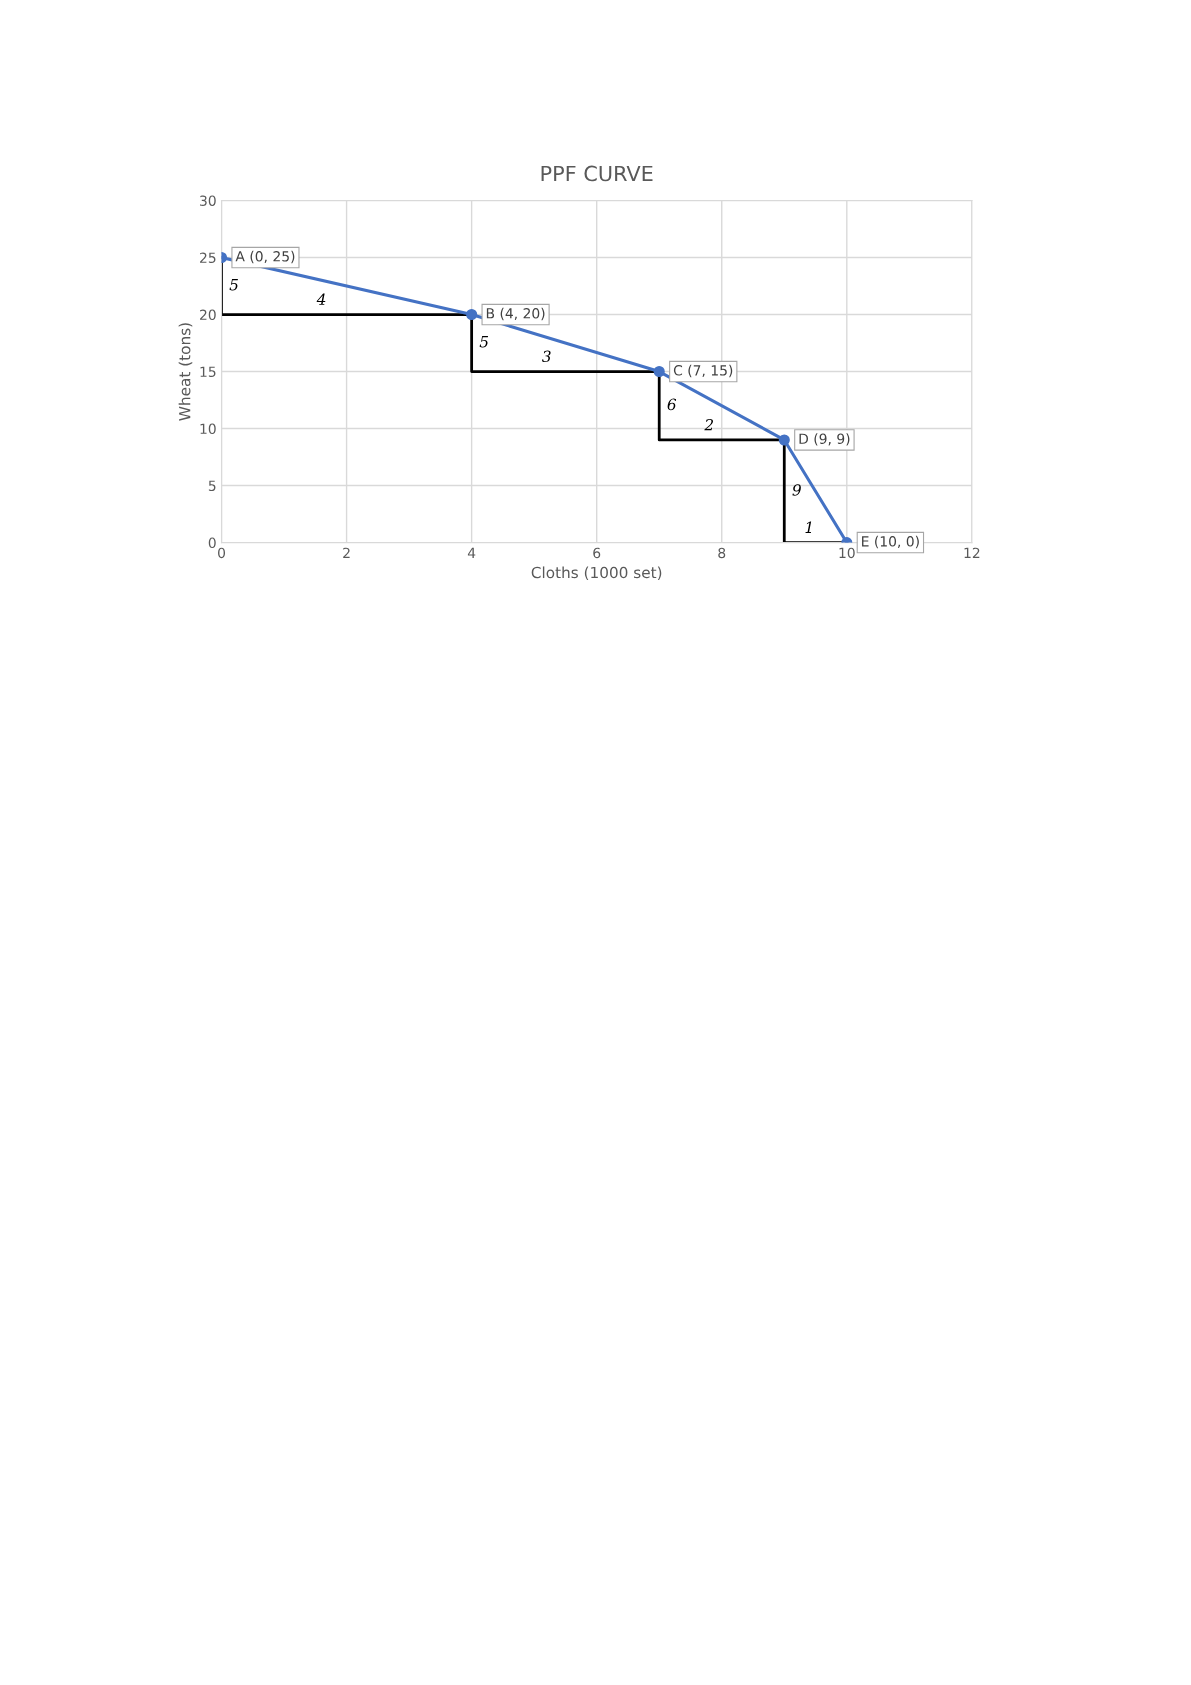 This screenshot has height=1685, width=1191. What do you see at coordinates (672, 404) in the screenshot?
I see `annotation: 6` at bounding box center [672, 404].